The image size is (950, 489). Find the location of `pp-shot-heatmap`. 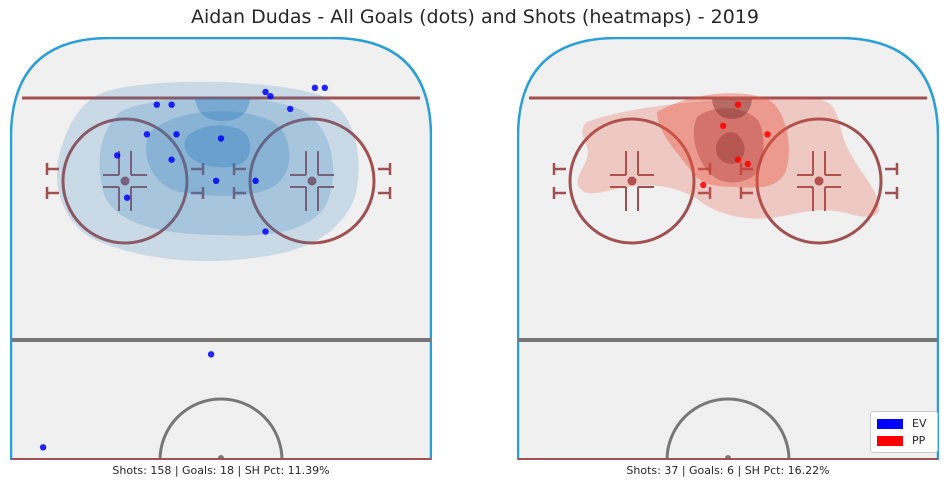

pp-shot-heatmap is located at coordinates (728, 156).